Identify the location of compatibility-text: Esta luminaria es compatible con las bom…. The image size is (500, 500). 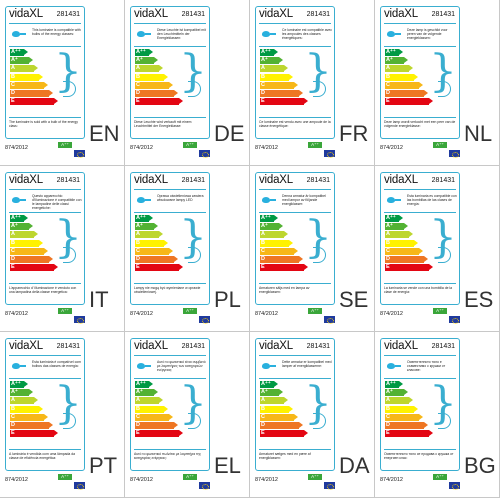
(432, 200).